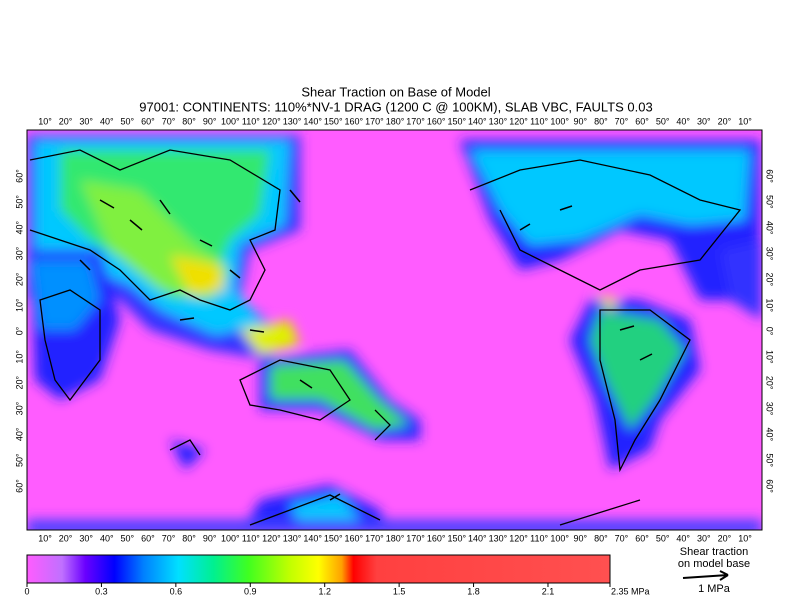 The image size is (792, 612). What do you see at coordinates (473, 591) in the screenshot?
I see `colorbar-tick-label: 1.8` at bounding box center [473, 591].